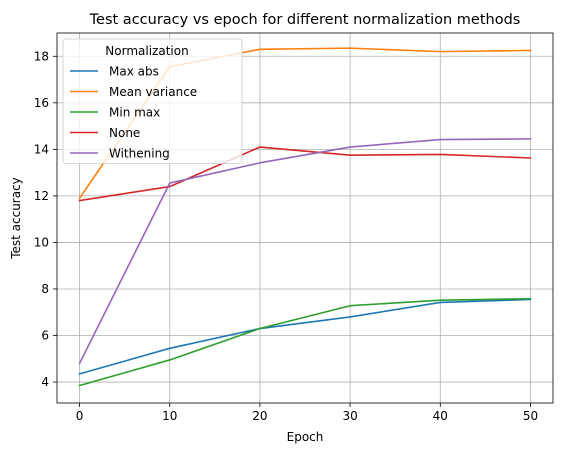 Image resolution: width=563 pixels, height=455 pixels. What do you see at coordinates (45, 289) in the screenshot?
I see `y-tick-label: 8` at bounding box center [45, 289].